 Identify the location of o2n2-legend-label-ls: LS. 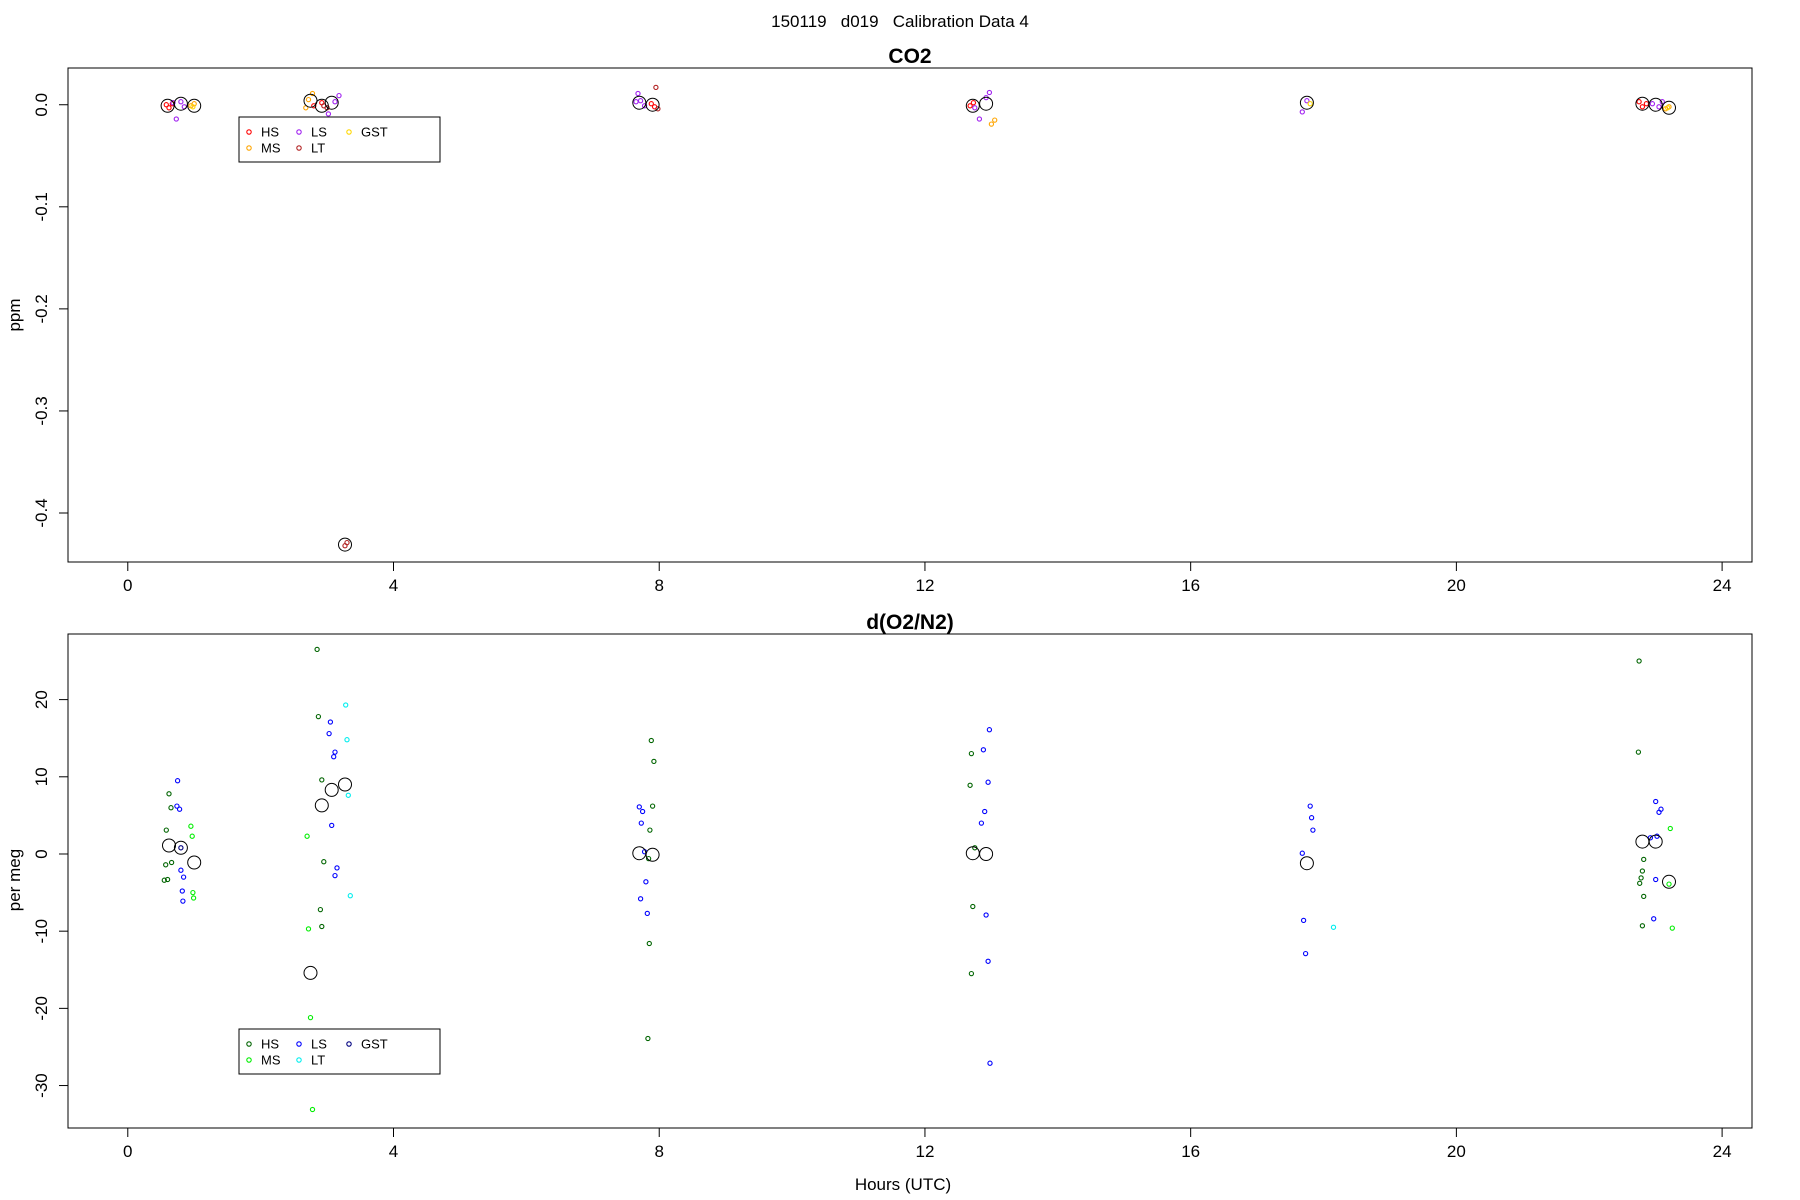
(319, 1044).